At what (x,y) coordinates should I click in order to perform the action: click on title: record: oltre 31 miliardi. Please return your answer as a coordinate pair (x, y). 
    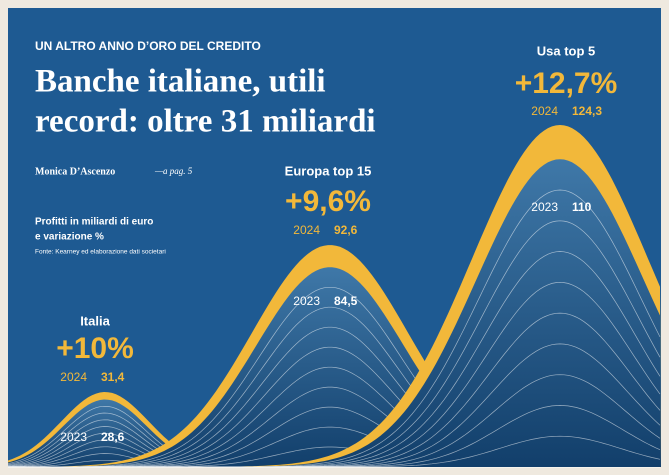
    Looking at the image, I should click on (205, 122).